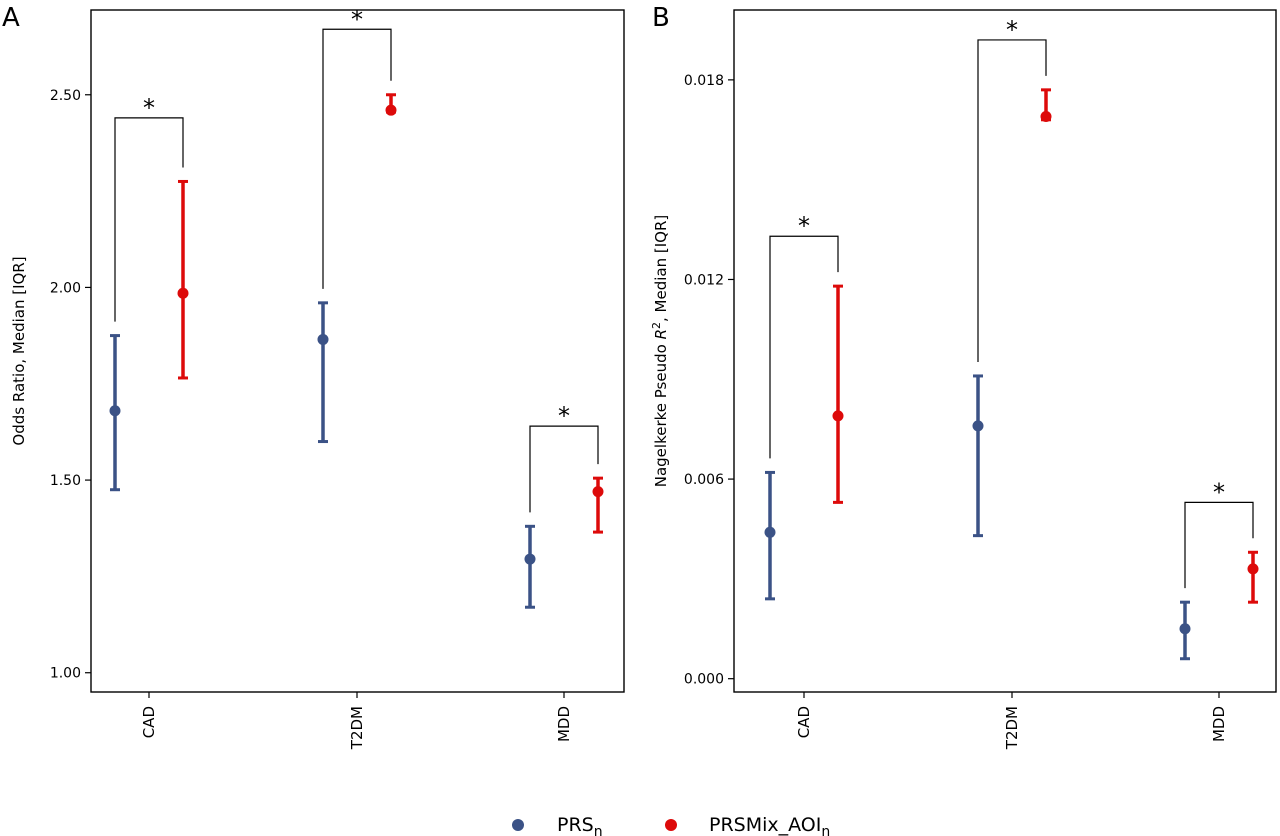  I want to click on panel-letter: B, so click(661, 18).